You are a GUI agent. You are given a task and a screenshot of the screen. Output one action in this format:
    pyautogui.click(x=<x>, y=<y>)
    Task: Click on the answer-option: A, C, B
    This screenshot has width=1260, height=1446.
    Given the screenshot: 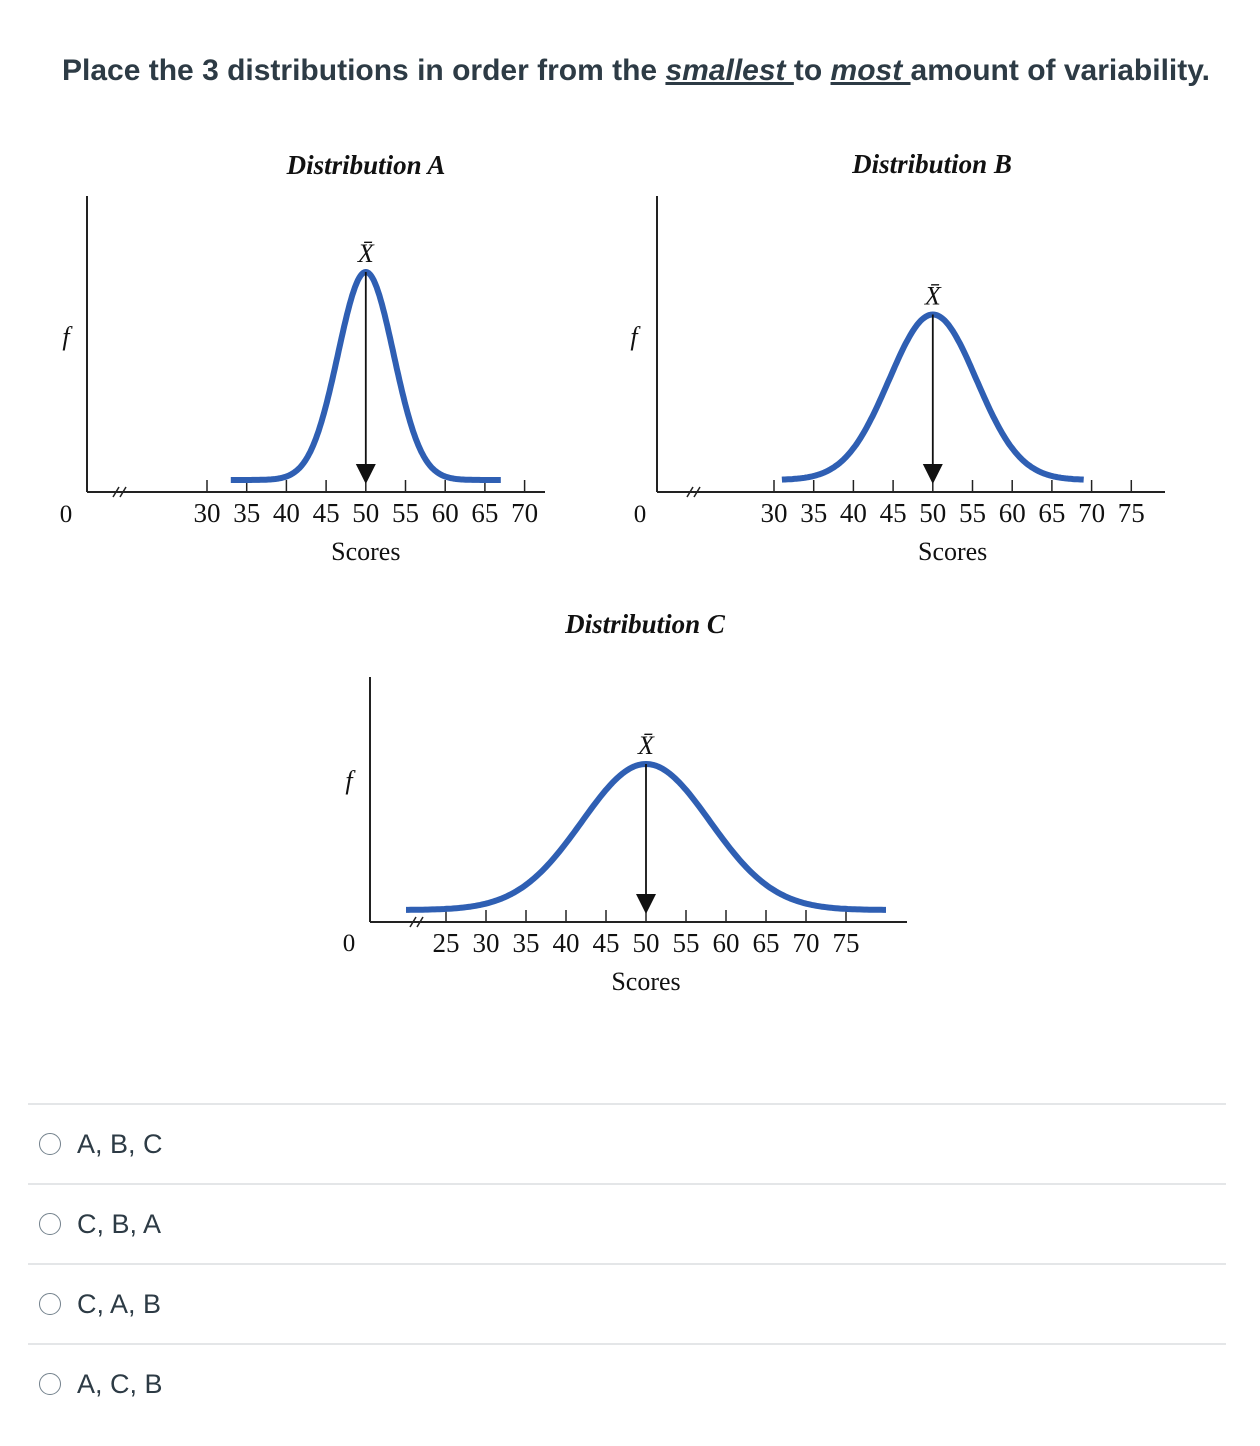 What is the action you would take?
    pyautogui.click(x=627, y=1383)
    